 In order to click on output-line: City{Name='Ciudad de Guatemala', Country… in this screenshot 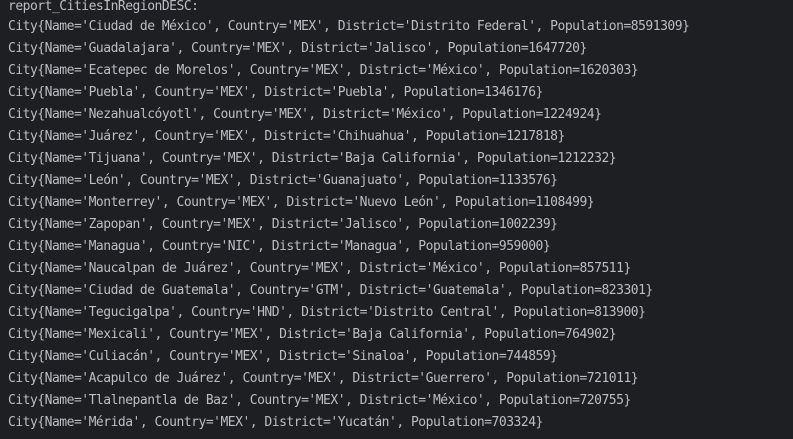, I will do `click(330, 290)`.